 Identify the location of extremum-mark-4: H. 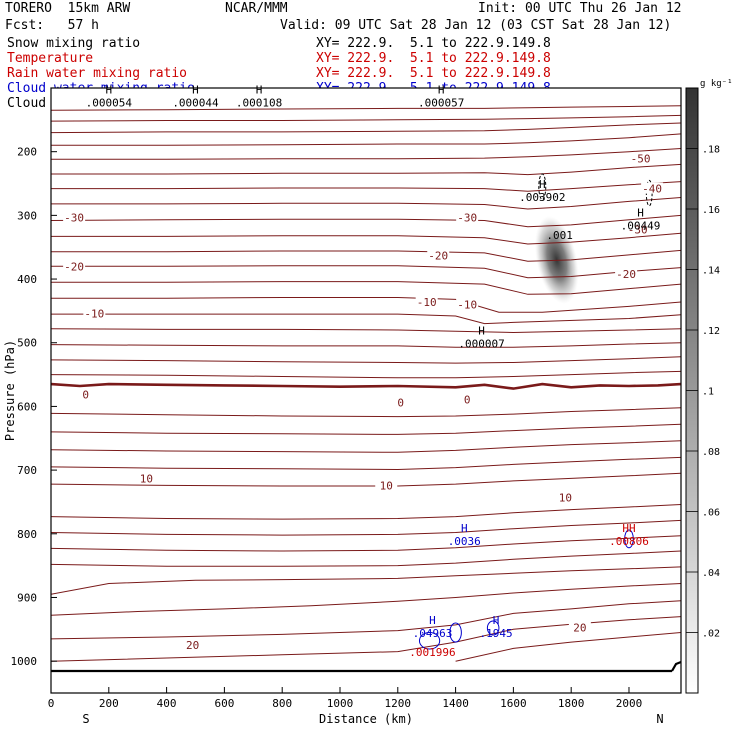
(542, 184).